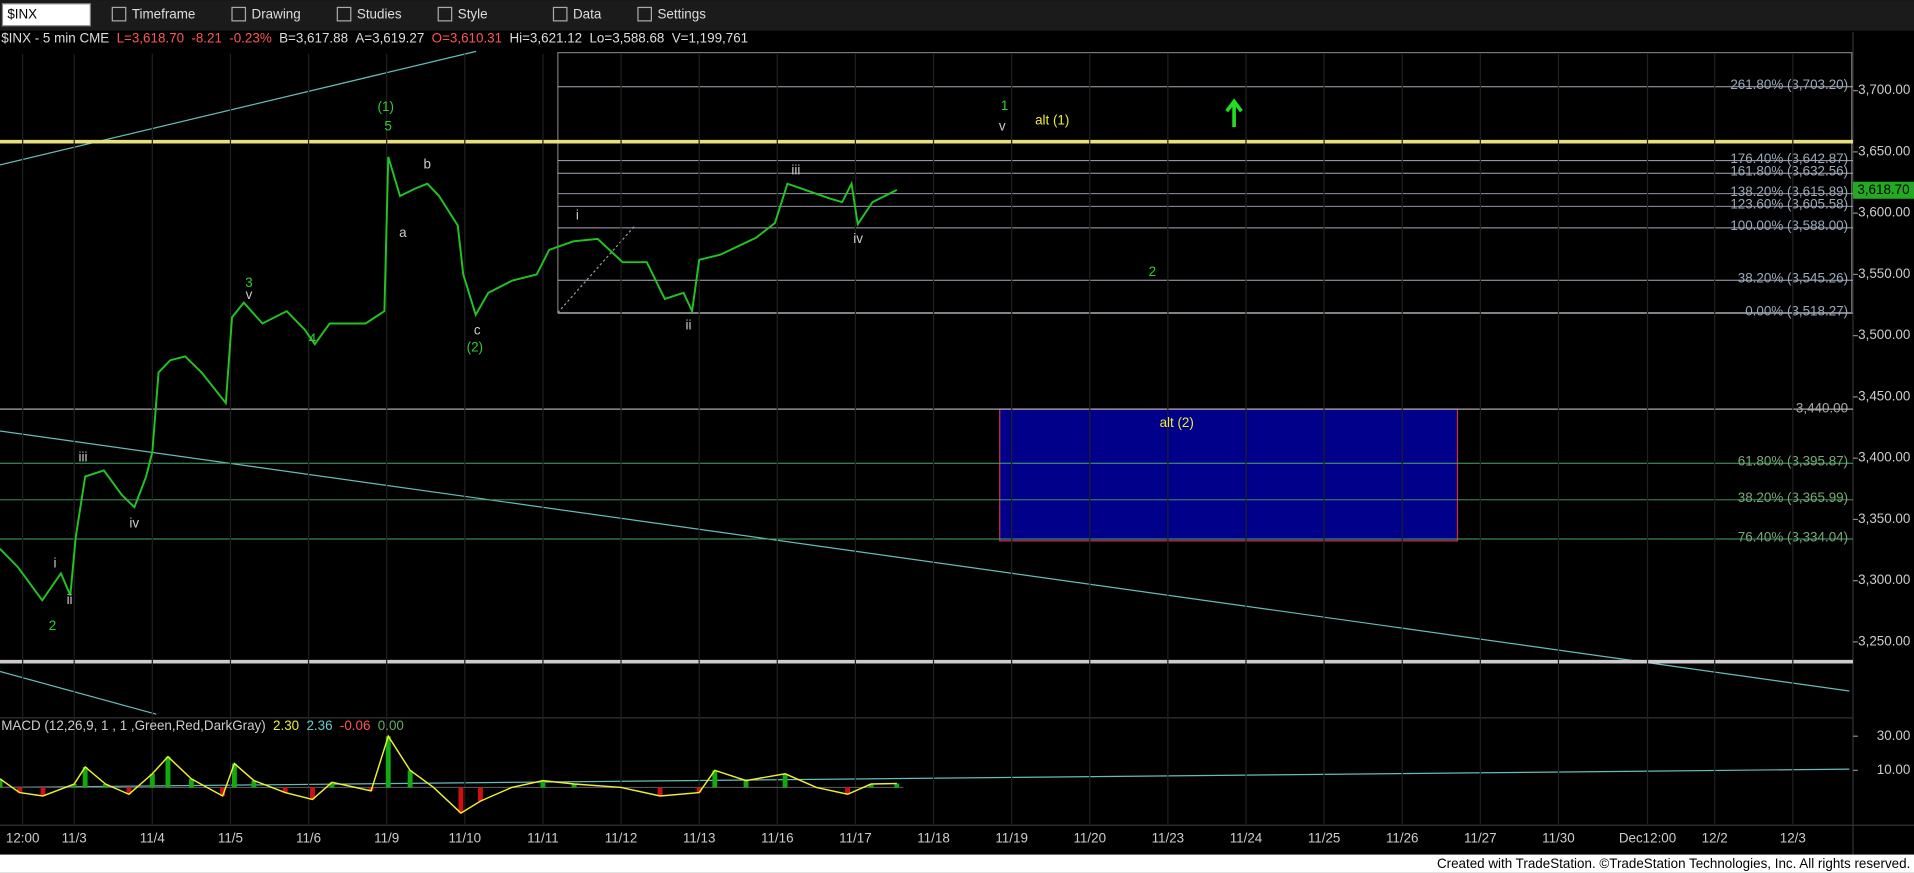 Image resolution: width=1914 pixels, height=873 pixels. Describe the element at coordinates (1884, 457) in the screenshot. I see `y-tick-label: 3,400.00` at that location.